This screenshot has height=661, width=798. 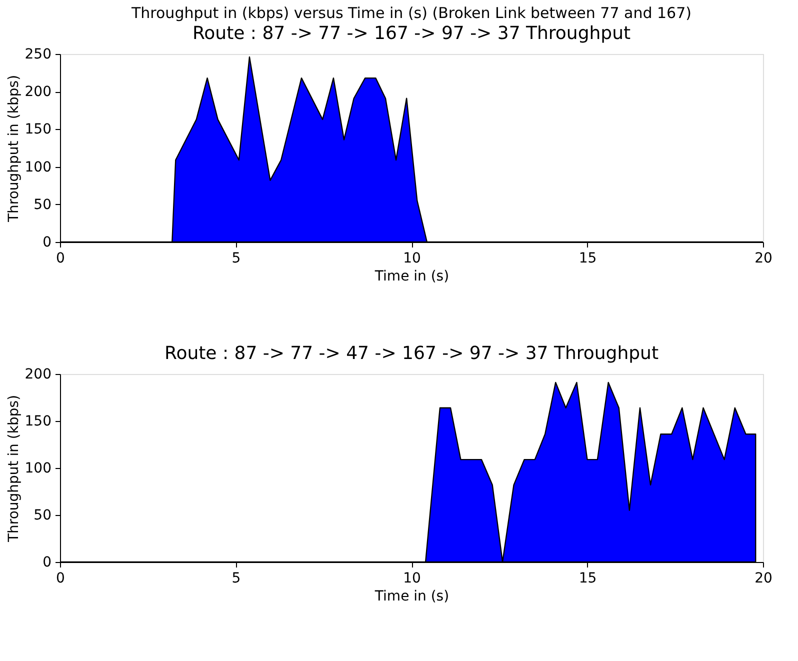 I want to click on chart-title: Throughput in (kbps) versus Time in (s) (Broken Link between 77 and 167), so click(x=411, y=13).